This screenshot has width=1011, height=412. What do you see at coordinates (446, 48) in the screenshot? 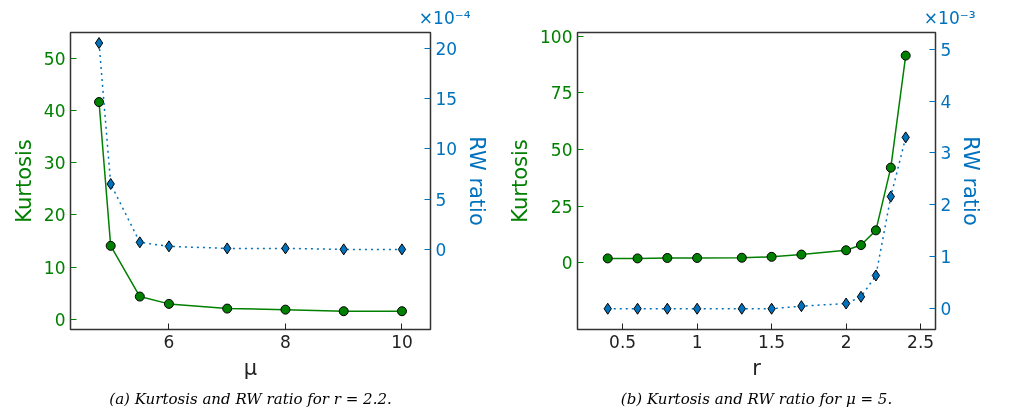
I see `y2-tick-label: 20` at bounding box center [446, 48].